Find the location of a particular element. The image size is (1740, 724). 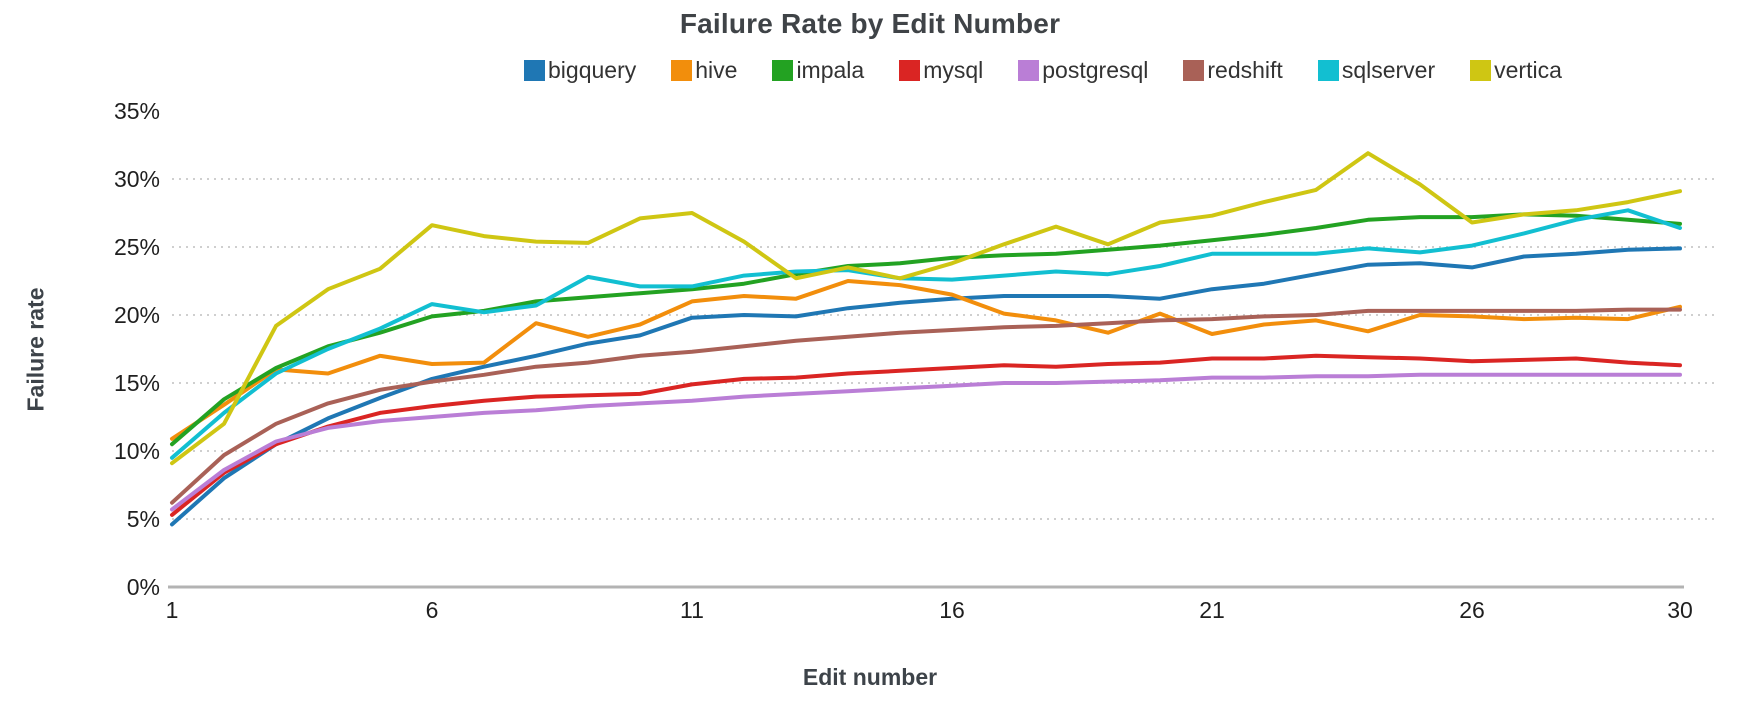

y-tick-label-5: 5% is located at coordinates (143, 519).